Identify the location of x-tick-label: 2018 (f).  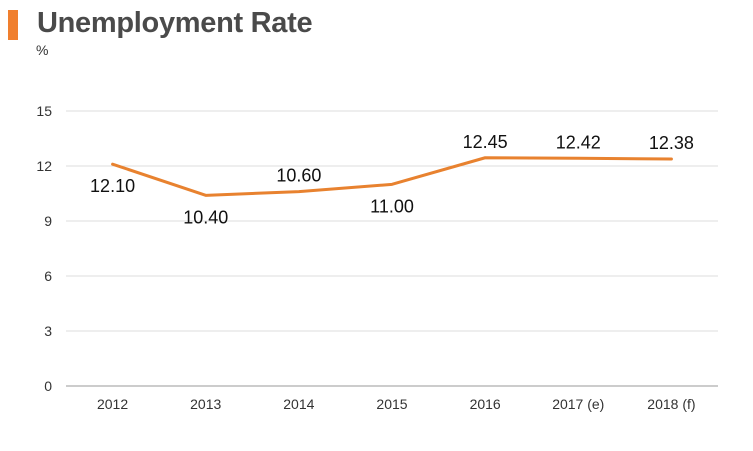
(671, 404).